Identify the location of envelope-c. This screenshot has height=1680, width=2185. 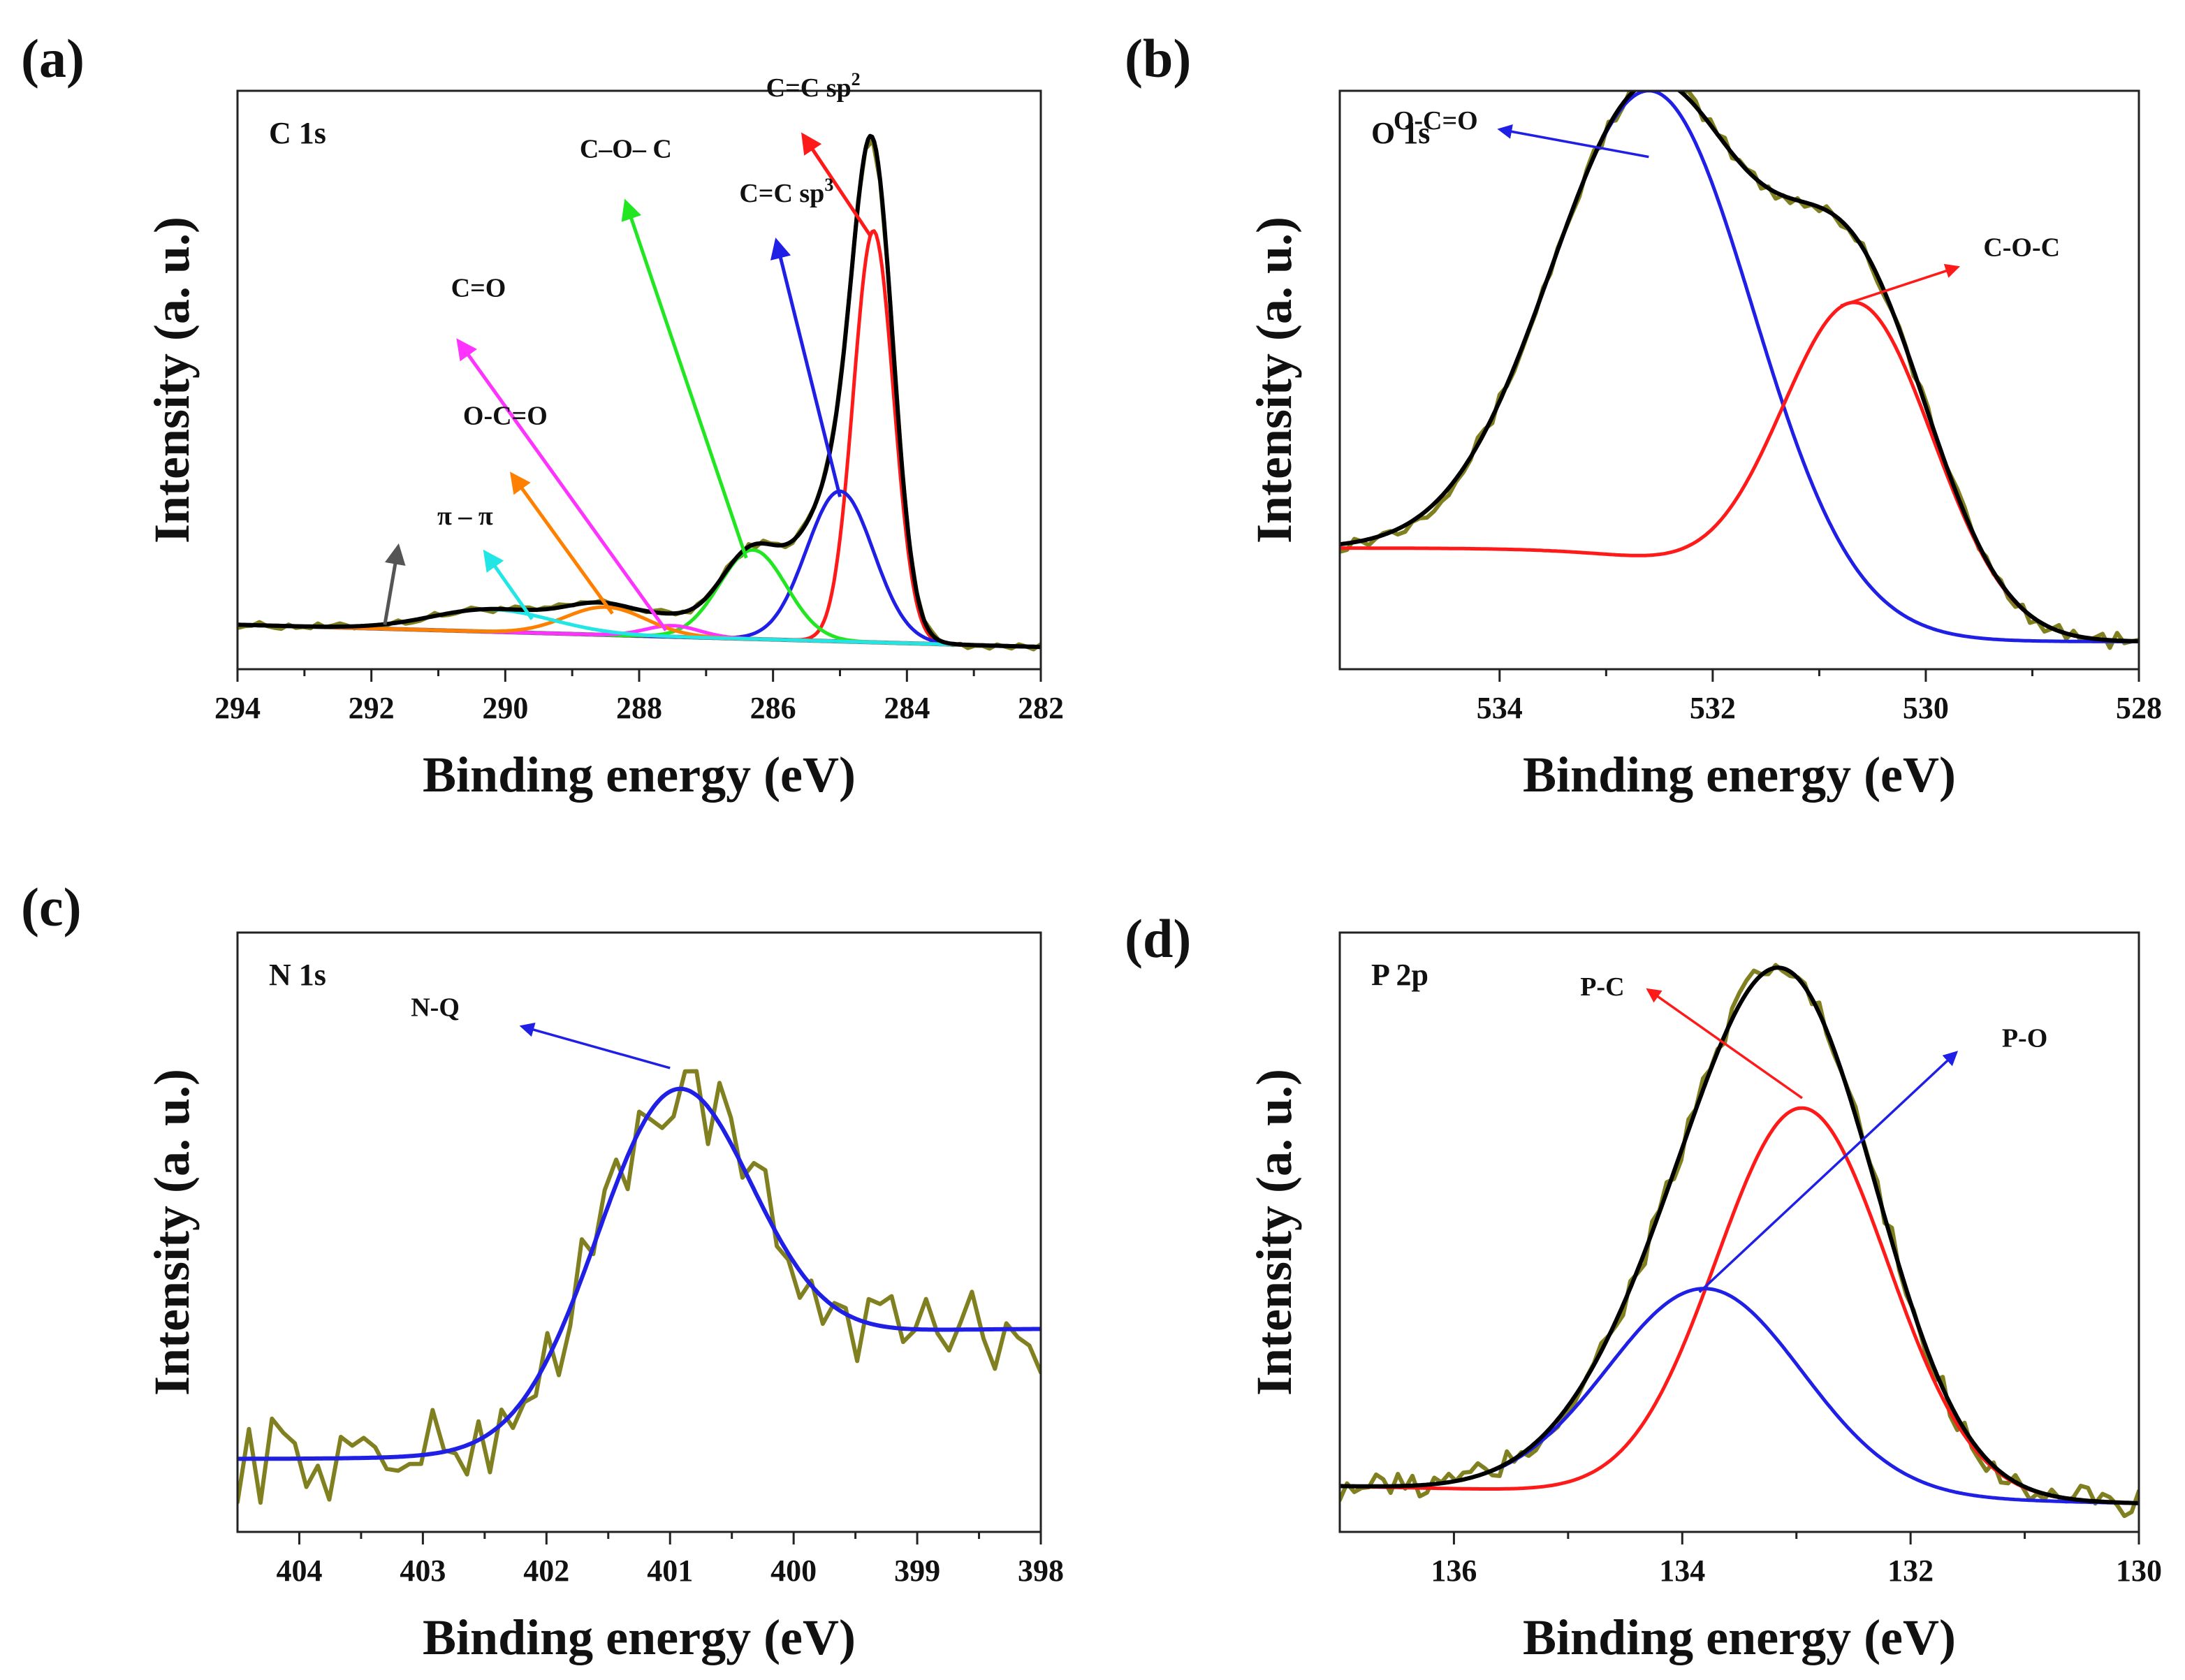
(639, 1273).